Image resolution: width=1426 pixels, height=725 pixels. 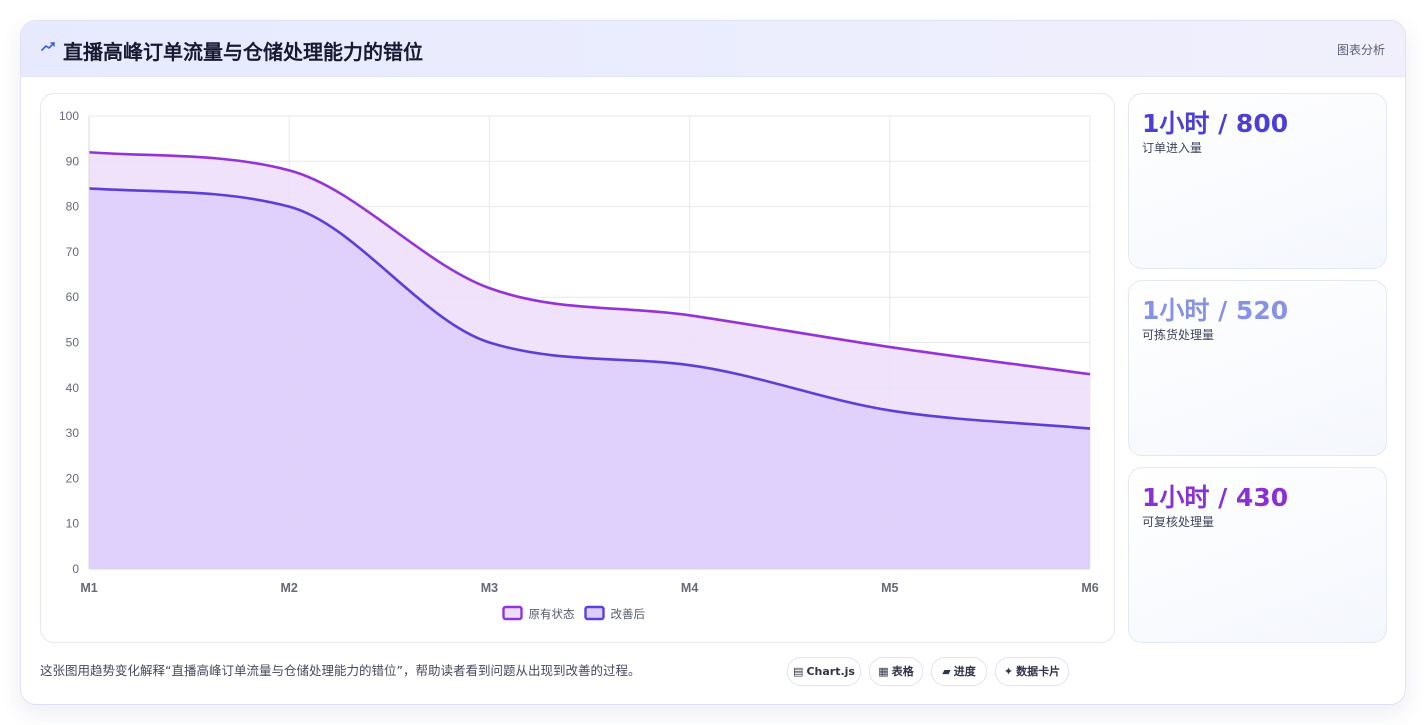 What do you see at coordinates (689, 588) in the screenshot?
I see `x-tick-label: M4` at bounding box center [689, 588].